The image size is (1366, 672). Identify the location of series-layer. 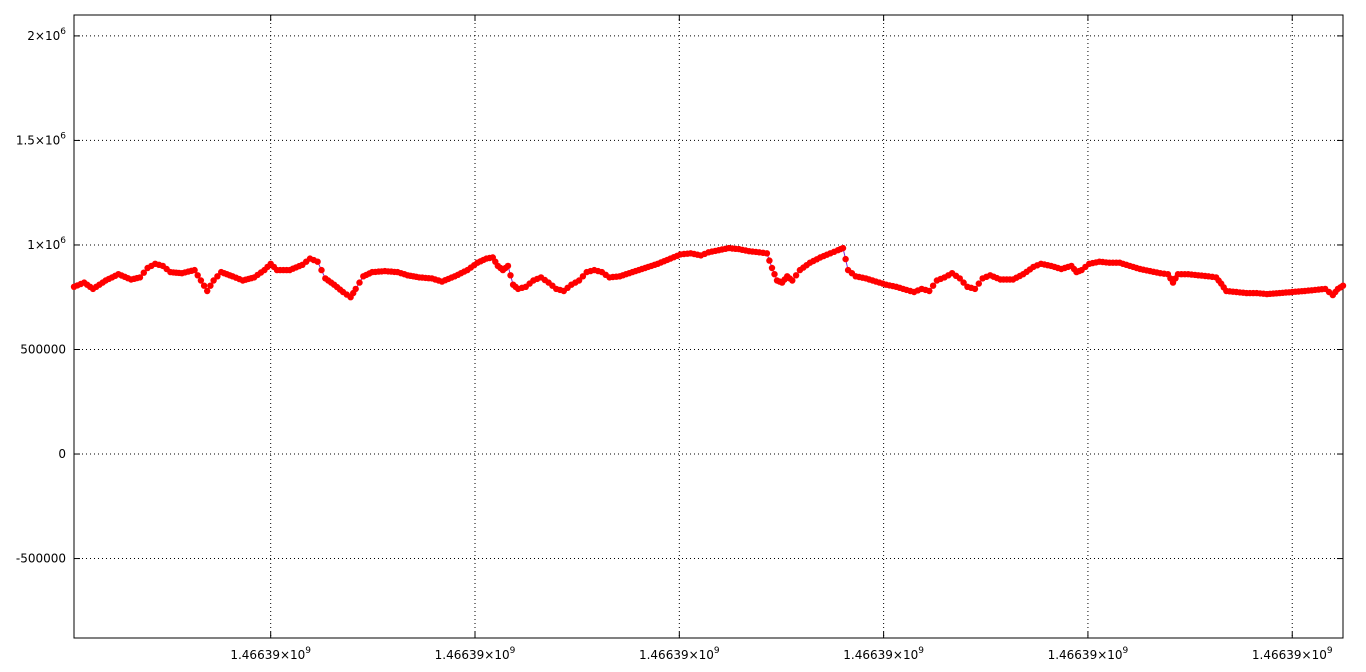
(708, 272).